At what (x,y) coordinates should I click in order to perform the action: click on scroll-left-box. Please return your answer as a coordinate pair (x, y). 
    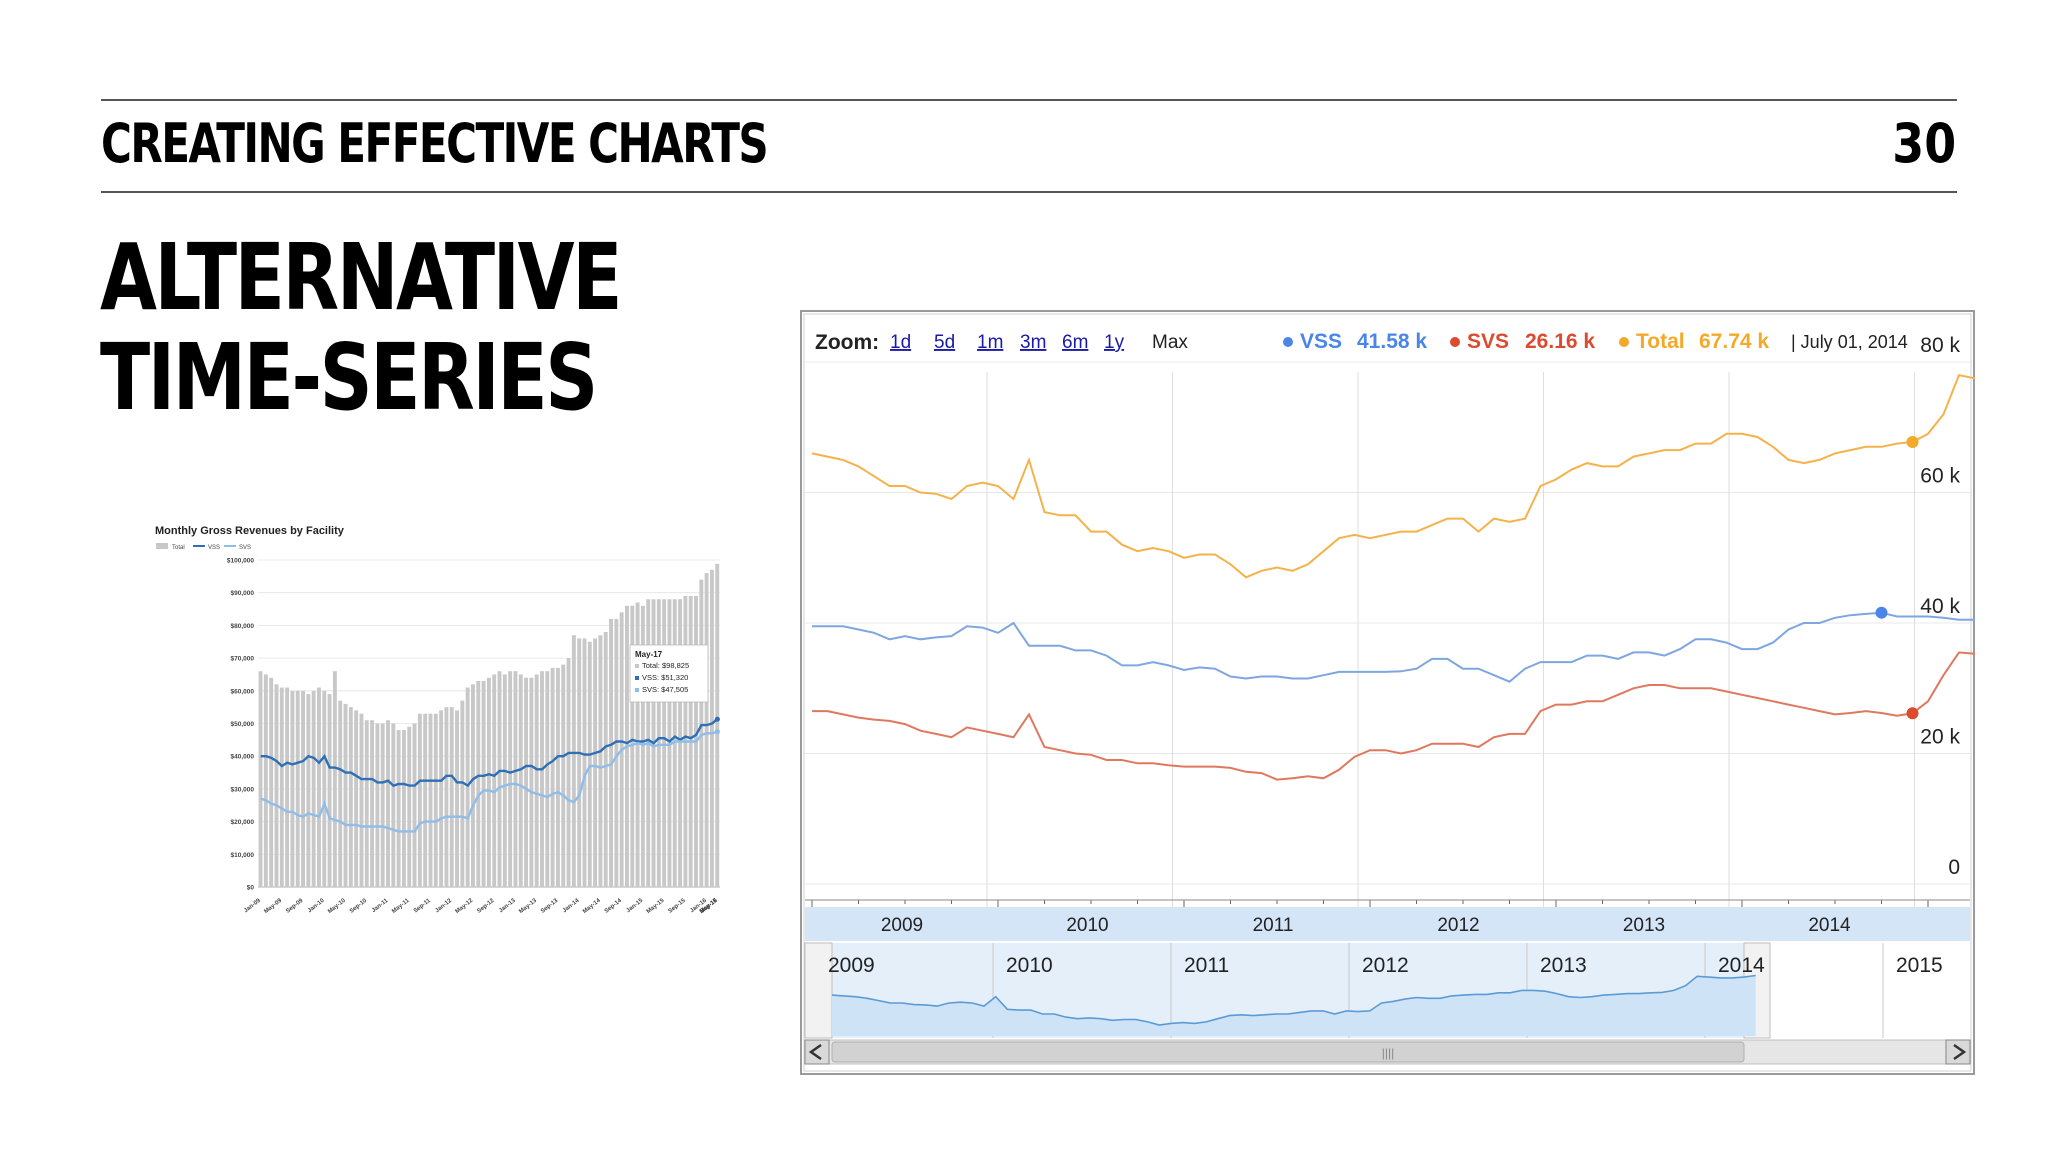
    Looking at the image, I should click on (817, 1052).